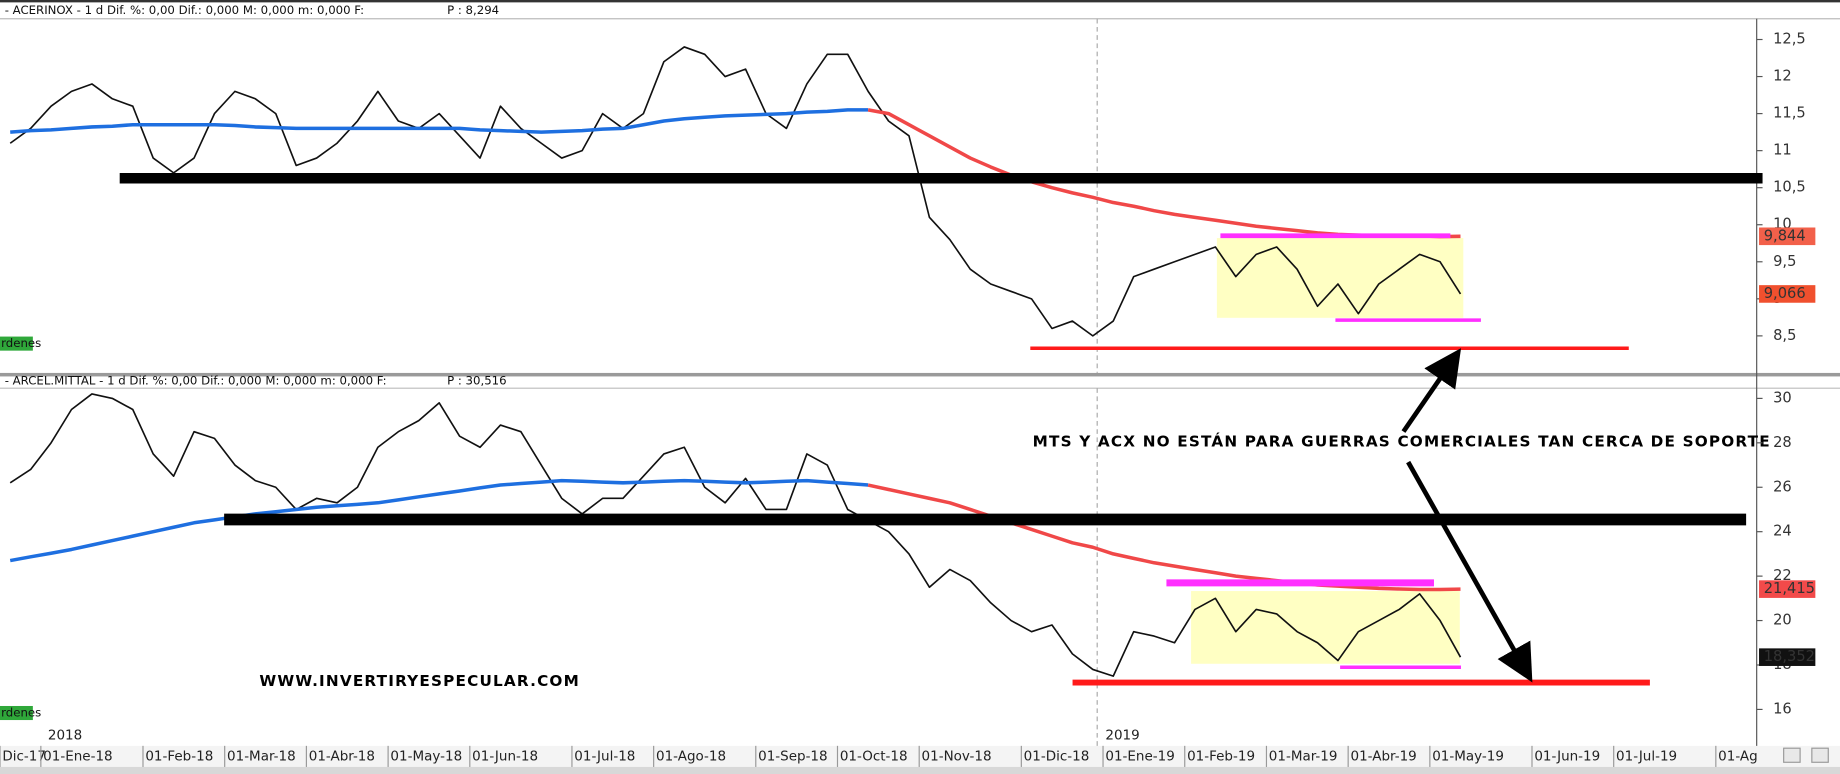  I want to click on x-tick-label: 01-Mar-19, so click(1303, 756).